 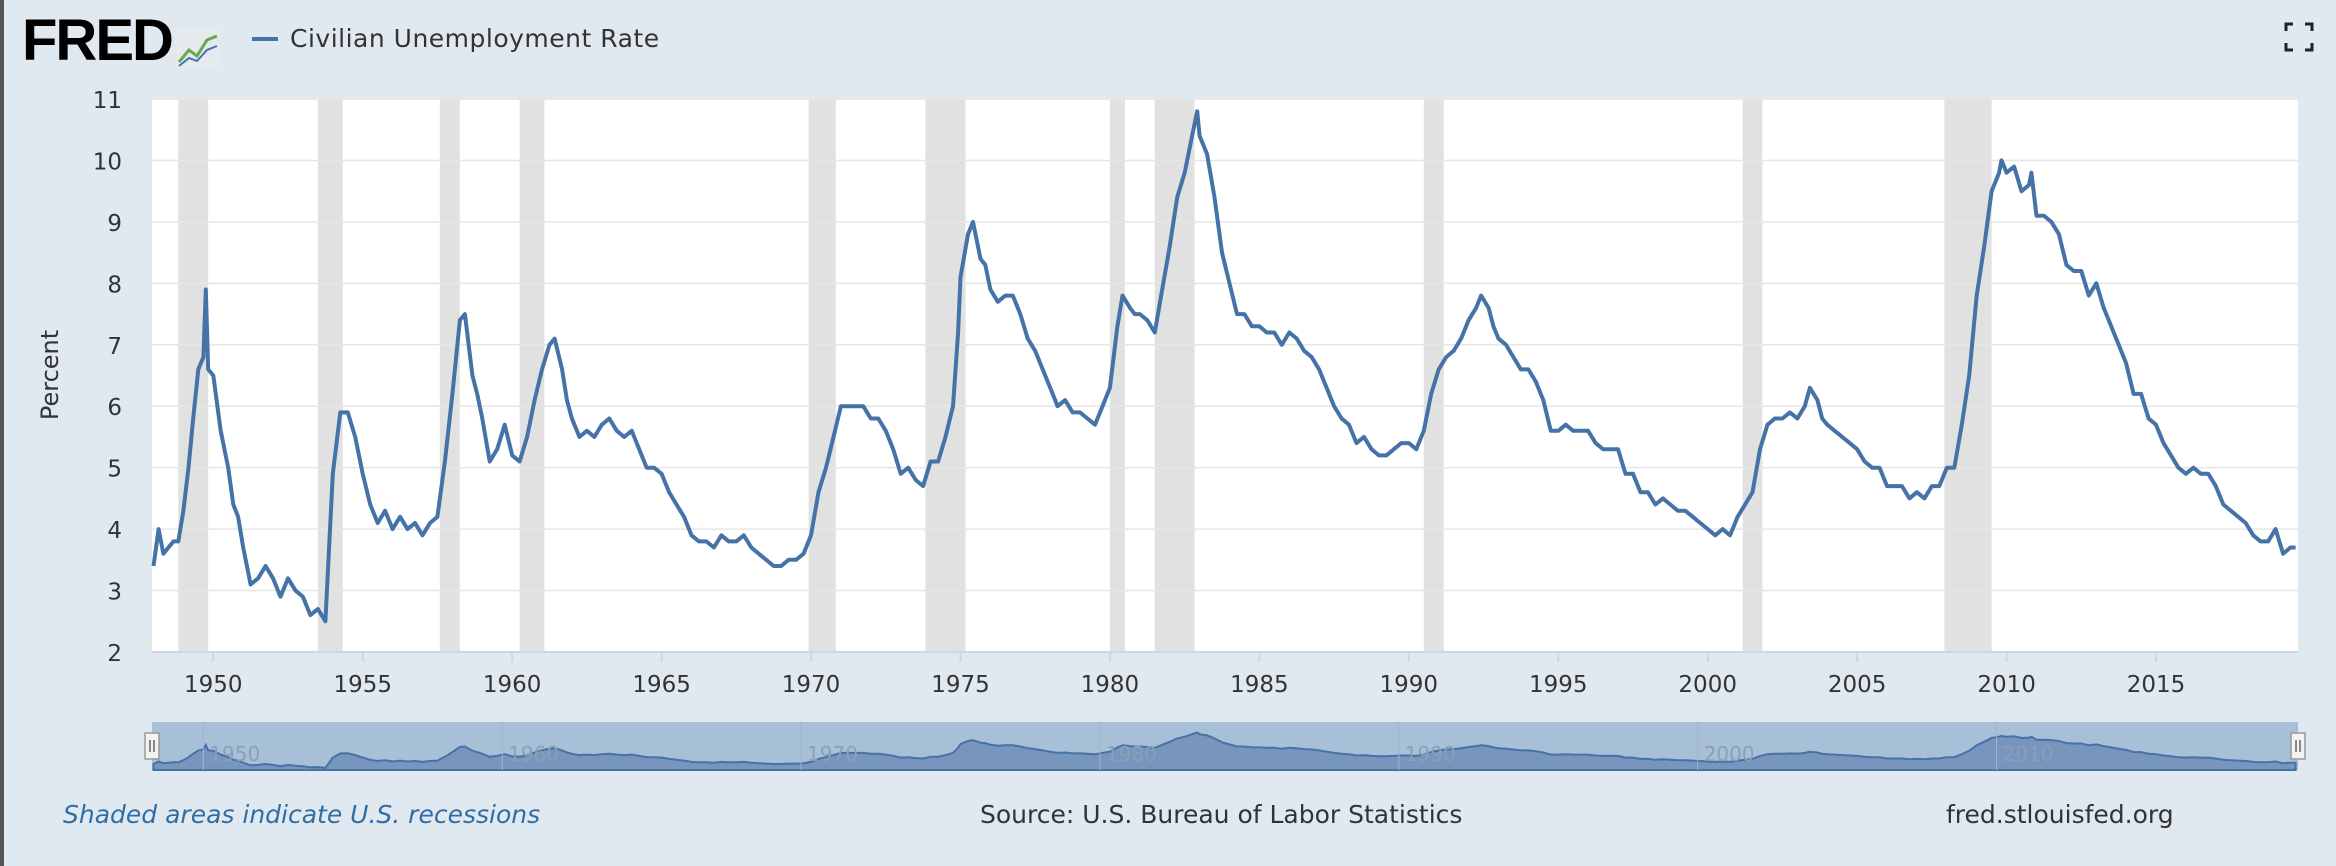 What do you see at coordinates (1409, 685) in the screenshot?
I see `x-tick-label: 1990` at bounding box center [1409, 685].